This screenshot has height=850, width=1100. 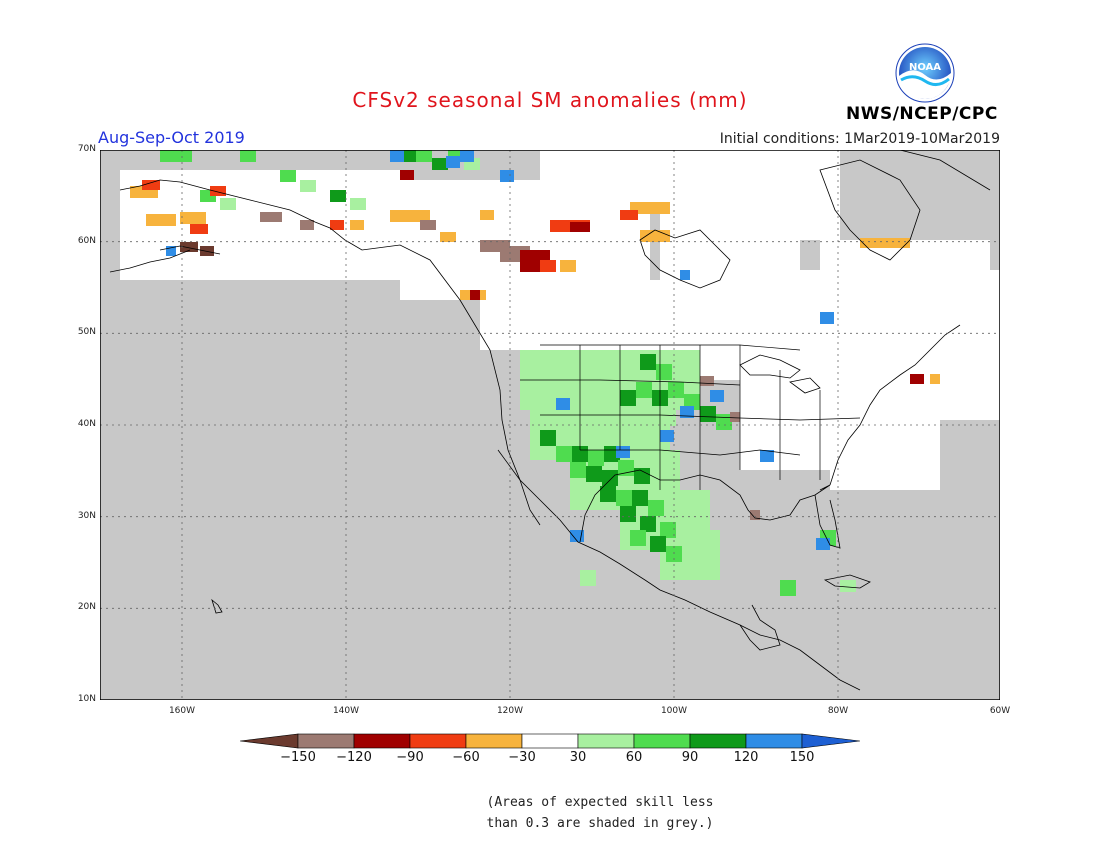 What do you see at coordinates (171, 137) in the screenshot?
I see `season-label: Aug-Sep-Oct 2019` at bounding box center [171, 137].